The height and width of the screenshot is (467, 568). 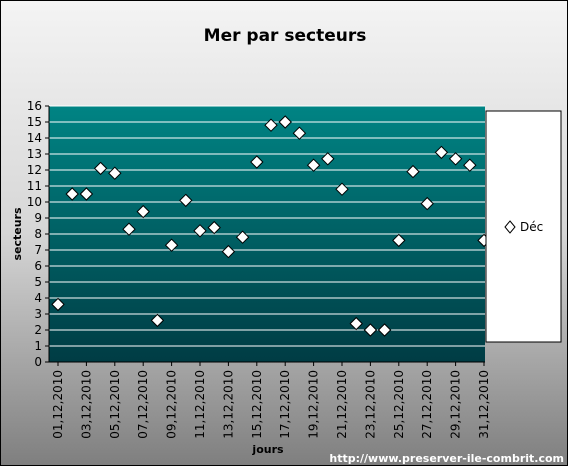 I want to click on x-tick-label: 11,12,2010, so click(x=200, y=404).